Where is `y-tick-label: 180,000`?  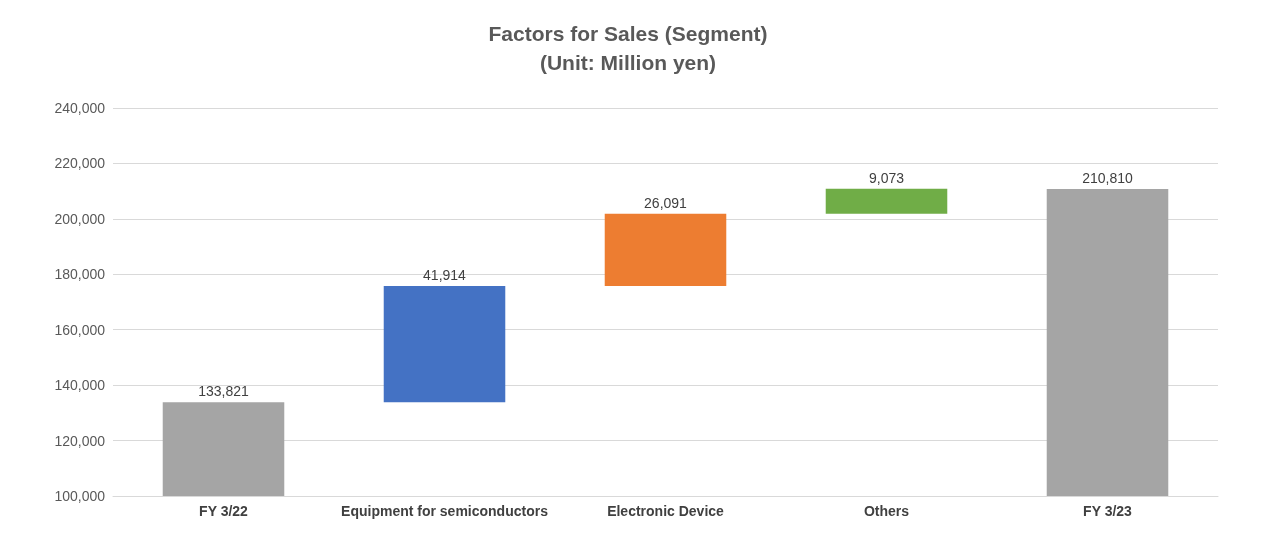 y-tick-label: 180,000 is located at coordinates (80, 274).